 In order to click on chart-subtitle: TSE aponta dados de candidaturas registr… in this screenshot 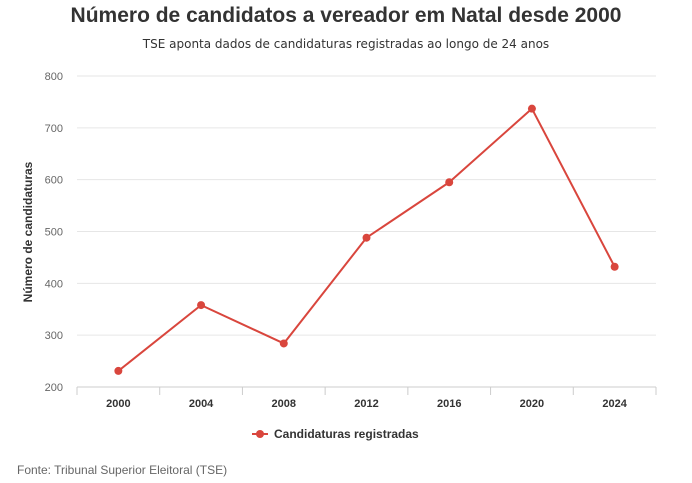, I will do `click(346, 44)`.